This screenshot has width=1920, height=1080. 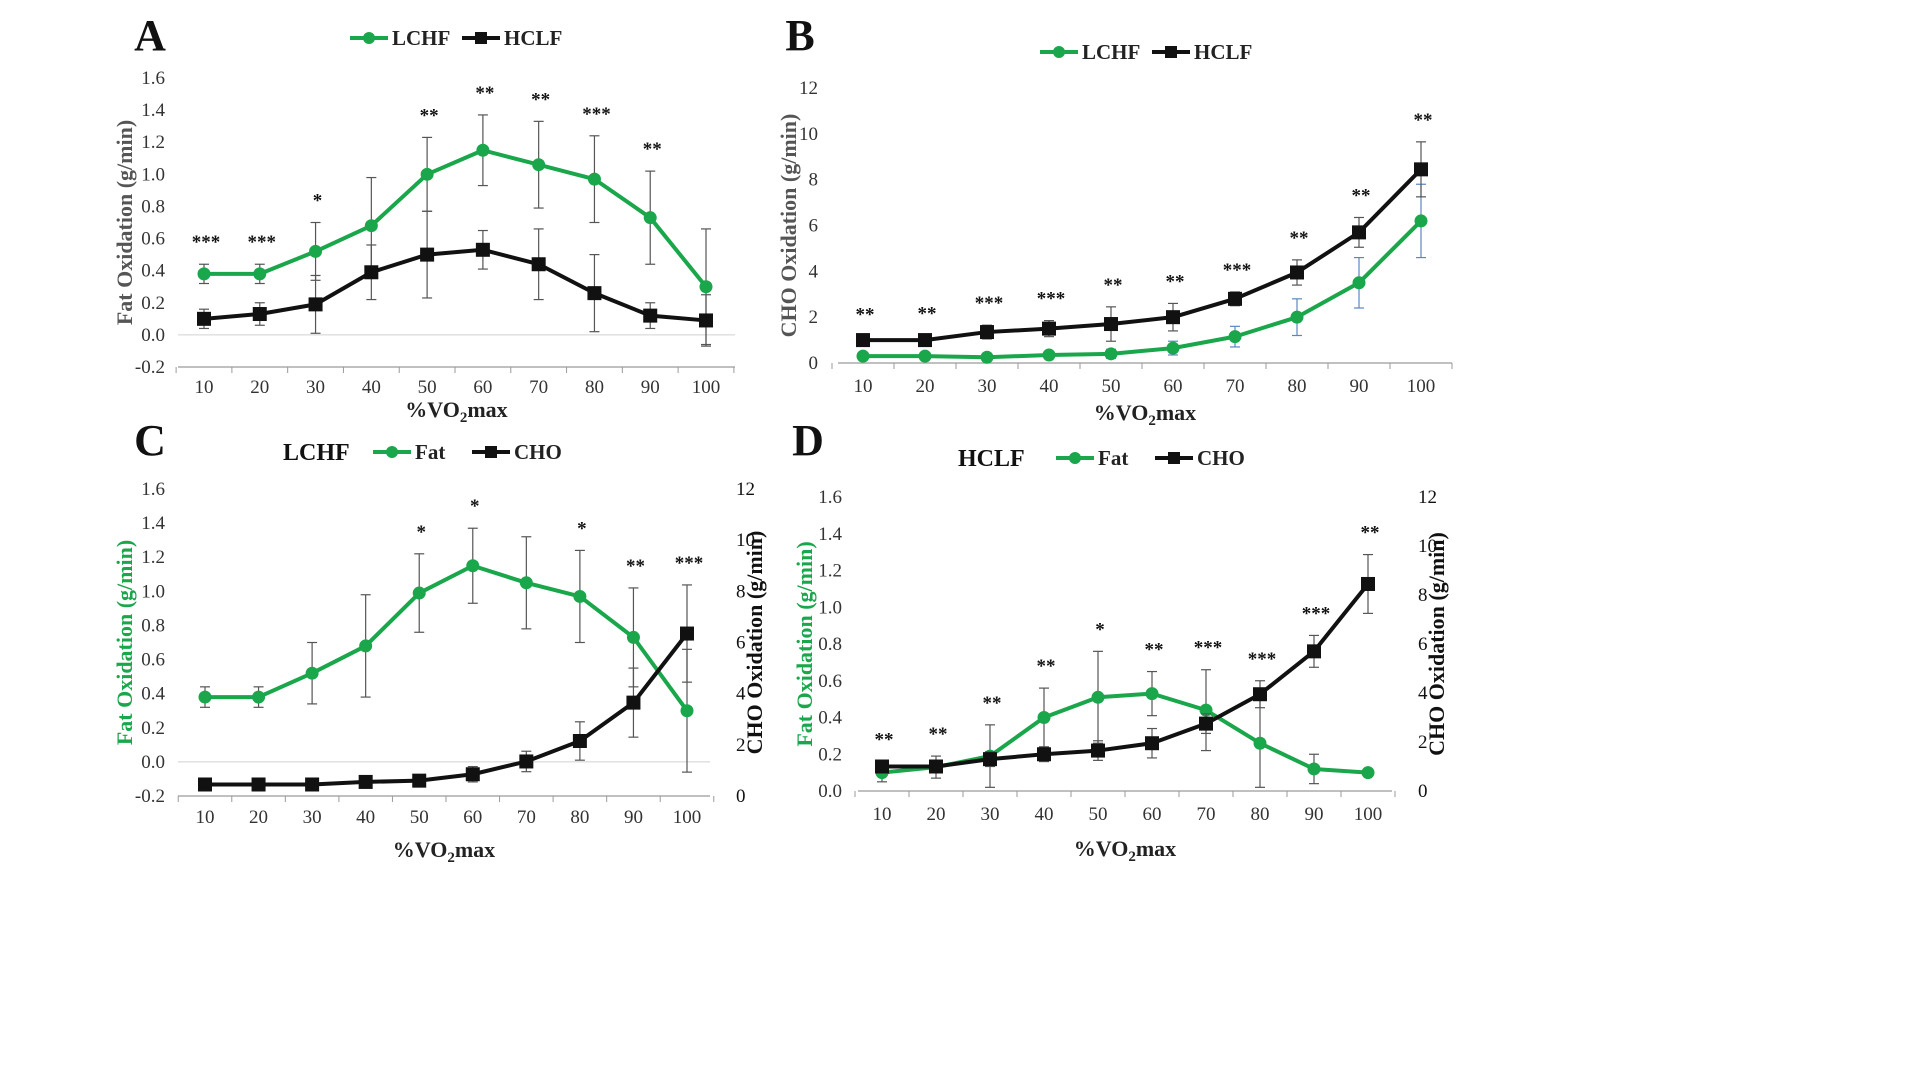 I want to click on x-tick-label: 70, so click(x=526, y=817).